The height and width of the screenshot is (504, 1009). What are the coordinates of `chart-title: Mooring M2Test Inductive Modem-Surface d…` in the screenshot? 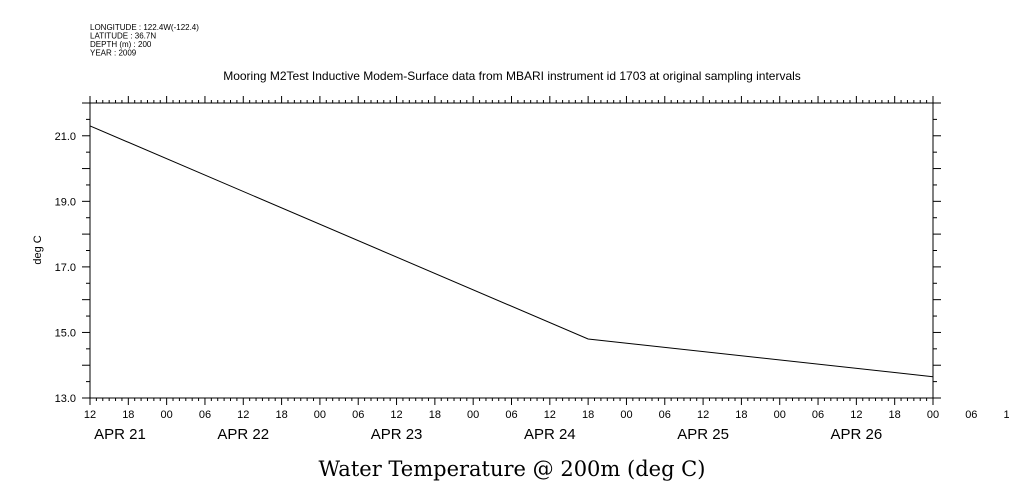 It's located at (512, 76).